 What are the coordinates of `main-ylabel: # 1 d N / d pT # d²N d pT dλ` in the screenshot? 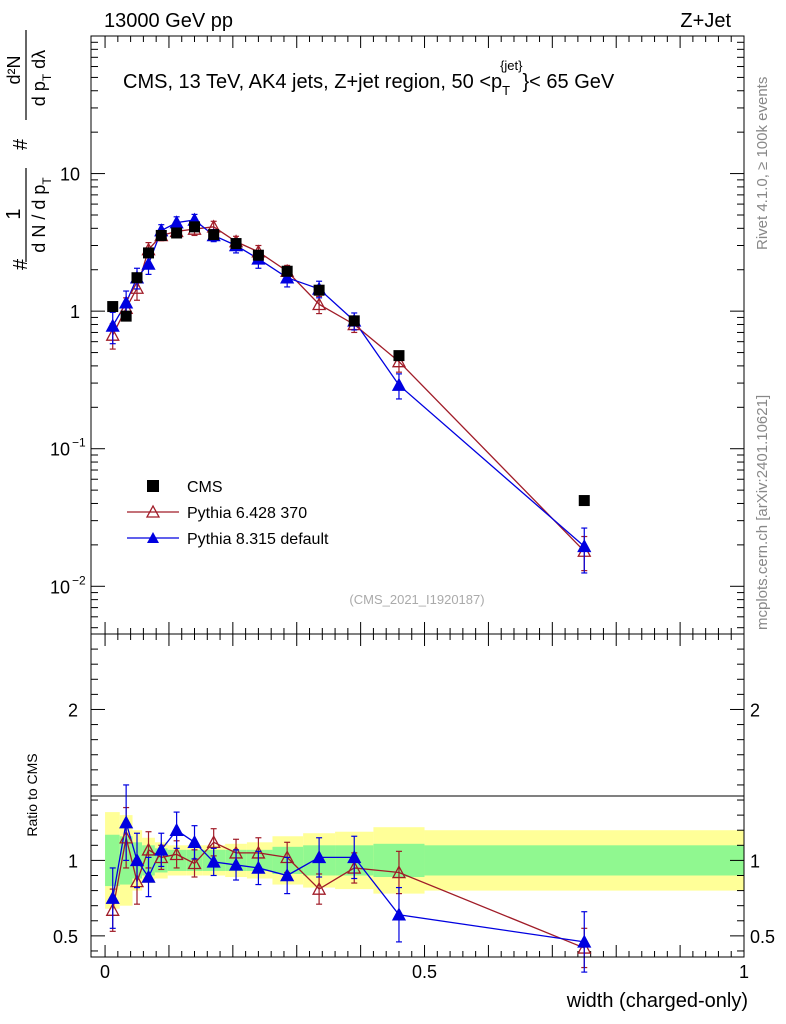 It's located at (28, 150).